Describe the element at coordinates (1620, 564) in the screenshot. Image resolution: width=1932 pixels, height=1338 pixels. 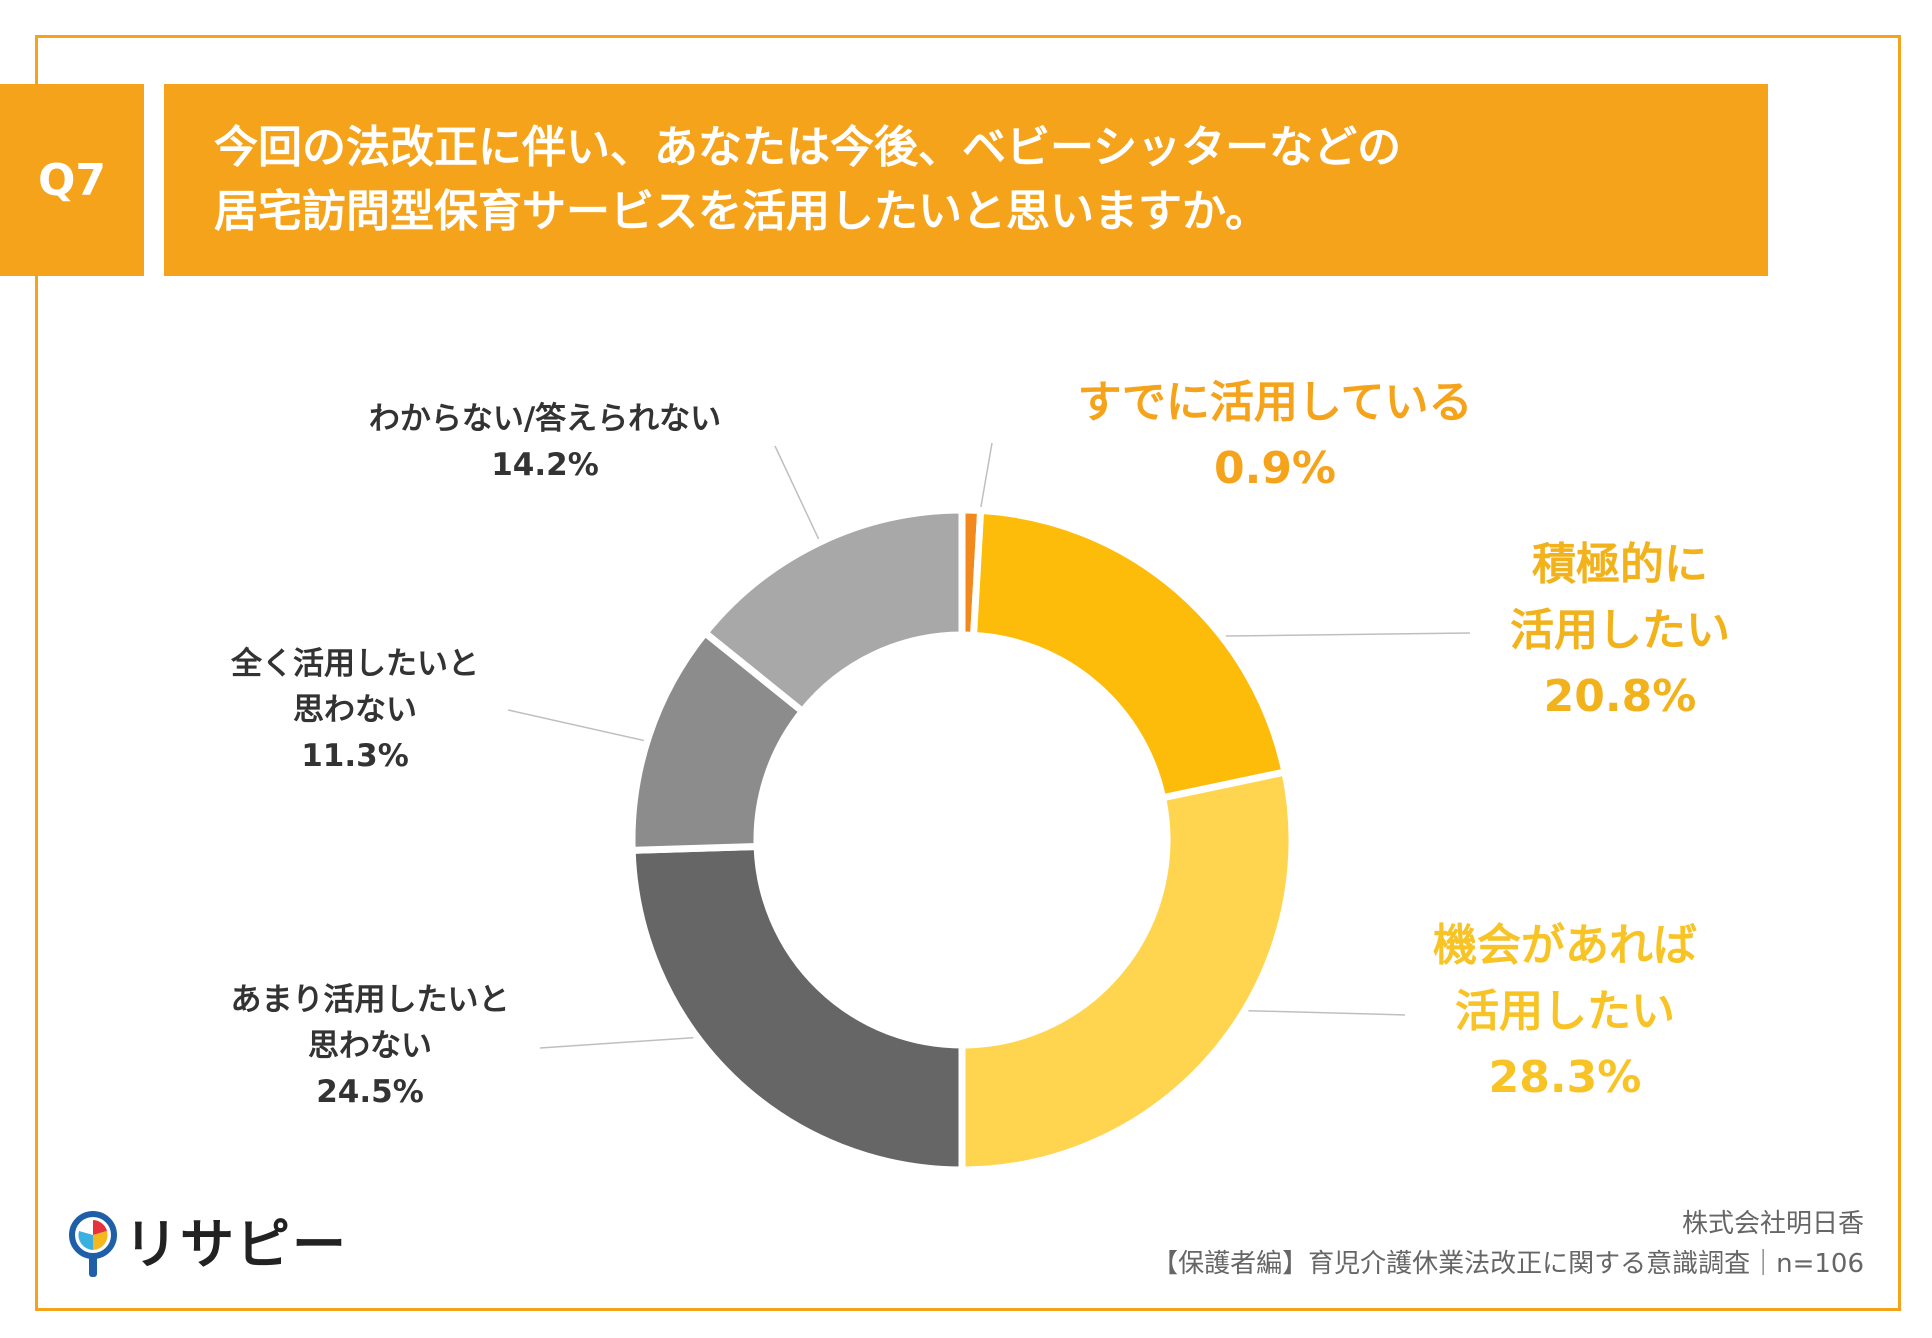
I see `label-actively-want-line-1: 積極的に` at that location.